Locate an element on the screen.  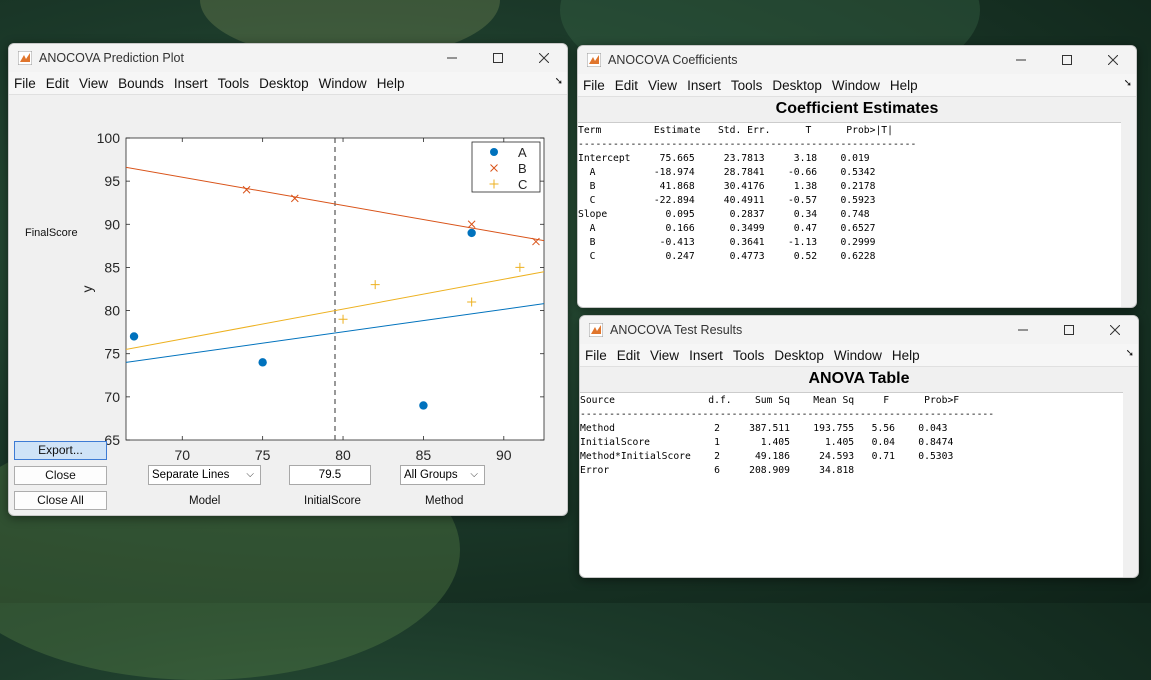
y-tick-label: 85 is located at coordinates (112, 267).